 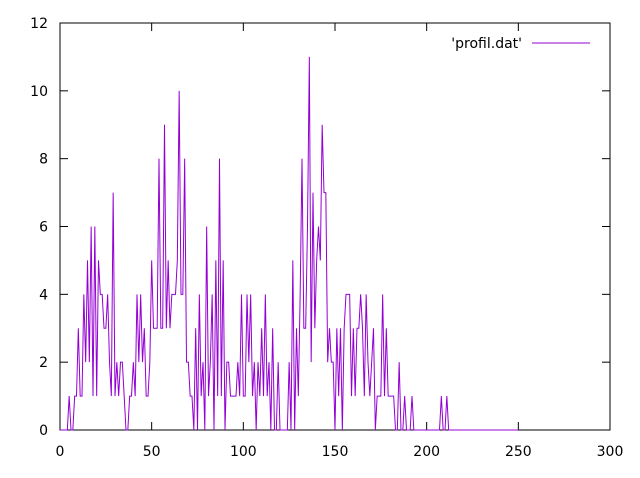 I want to click on y-tick-label: 2, so click(x=43, y=363).